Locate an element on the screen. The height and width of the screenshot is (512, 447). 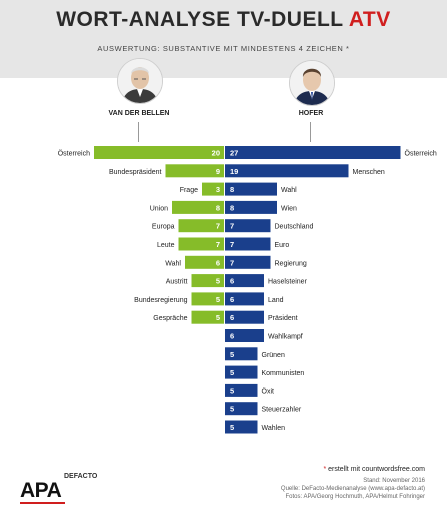
word-label-left: Gespräche is located at coordinates (170, 318).